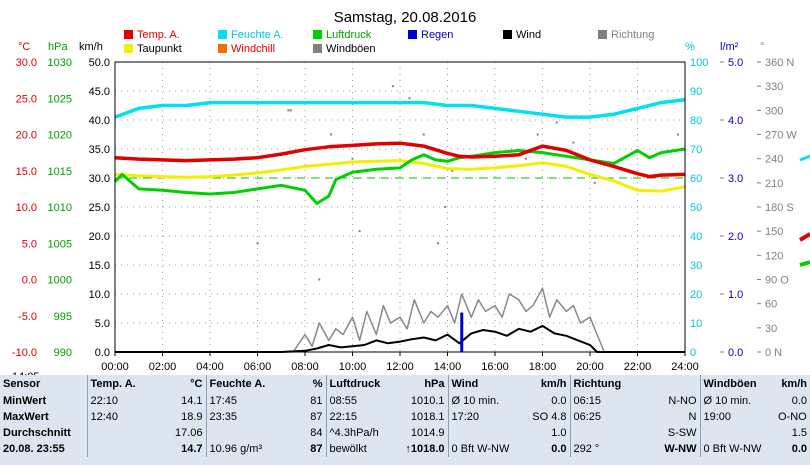  What do you see at coordinates (638, 367) in the screenshot?
I see `x-tick-label: 22:00` at bounding box center [638, 367].